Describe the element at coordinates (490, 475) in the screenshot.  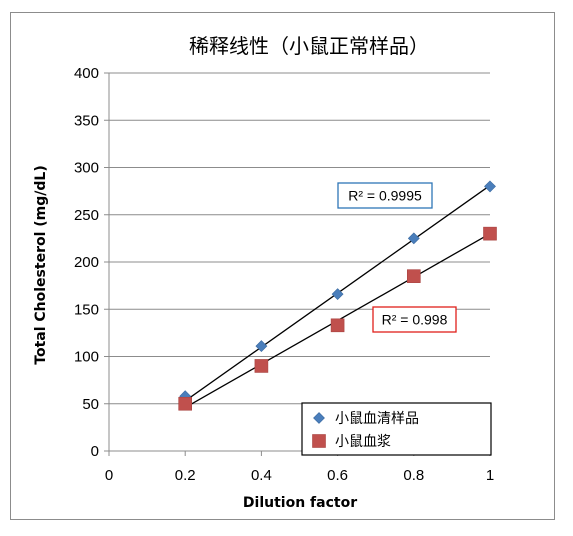
I see `x-tick-label: 1` at that location.